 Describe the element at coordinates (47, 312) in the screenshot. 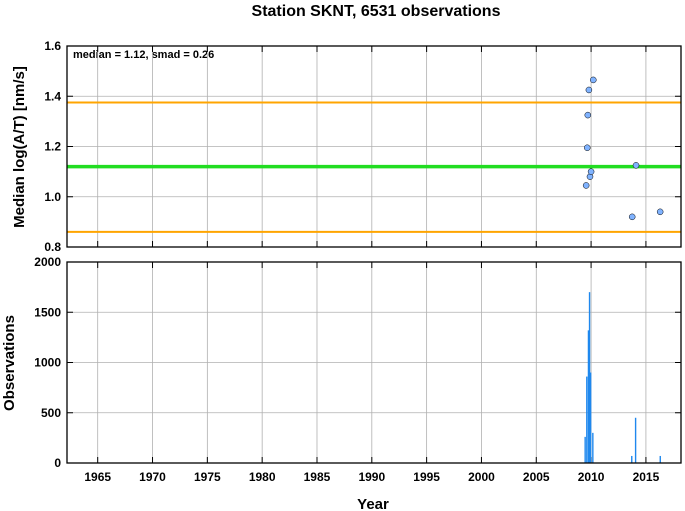

I see `bottom-y-tick-label: 1500` at that location.